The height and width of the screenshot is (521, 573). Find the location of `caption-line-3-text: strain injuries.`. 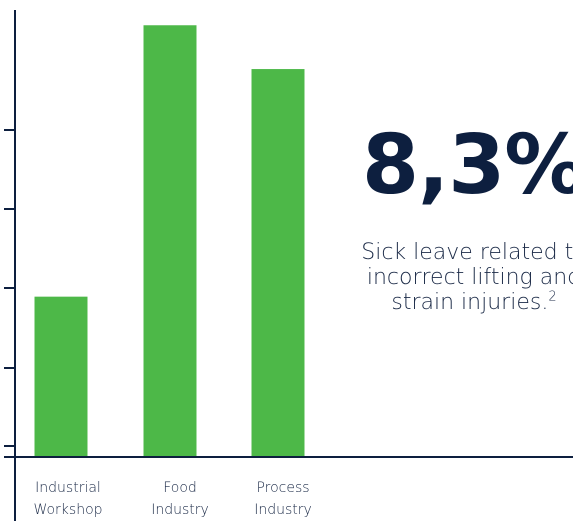

caption-line-3-text: strain injuries. is located at coordinates (470, 302).